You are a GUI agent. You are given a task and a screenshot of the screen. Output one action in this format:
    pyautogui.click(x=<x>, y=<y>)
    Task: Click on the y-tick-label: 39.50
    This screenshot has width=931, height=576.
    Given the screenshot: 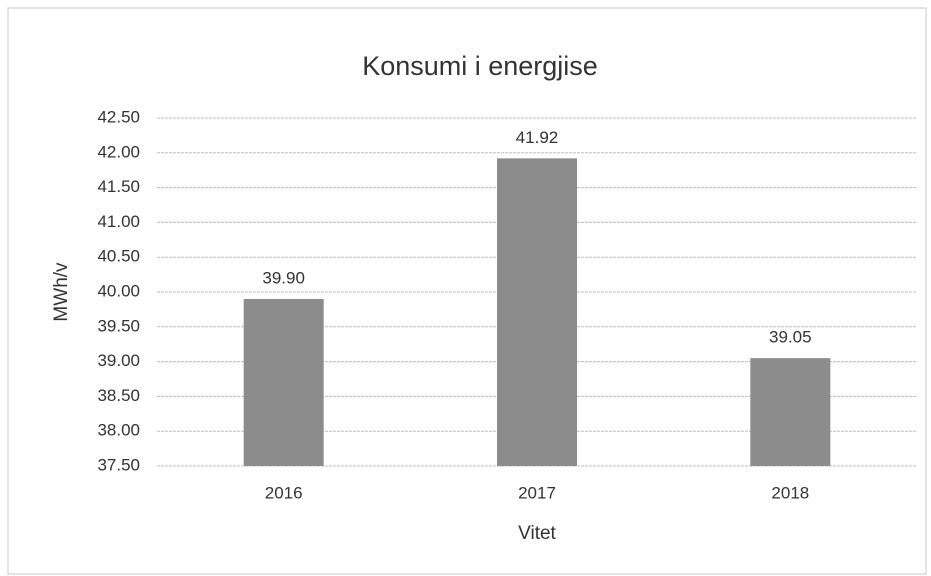 What is the action you would take?
    pyautogui.click(x=118, y=325)
    